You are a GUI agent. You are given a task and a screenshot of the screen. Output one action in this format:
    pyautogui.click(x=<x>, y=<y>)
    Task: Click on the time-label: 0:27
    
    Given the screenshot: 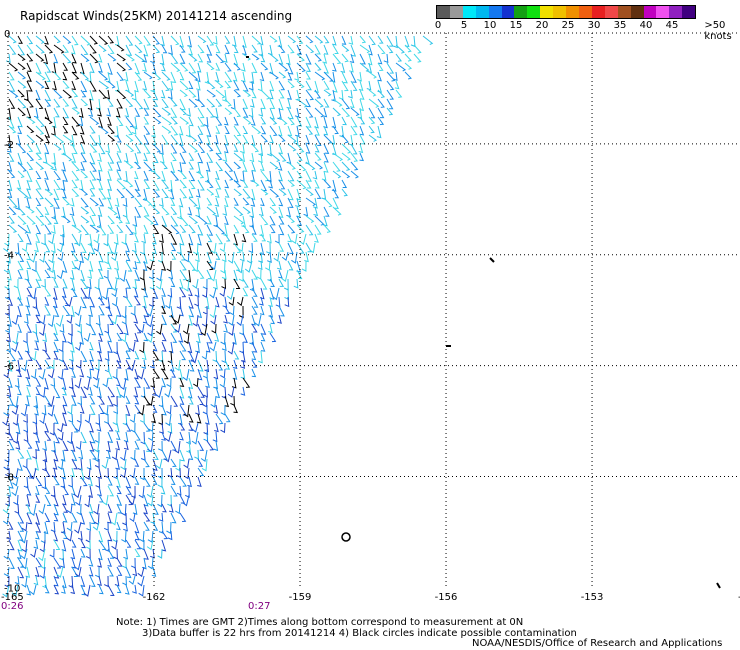 What is the action you would take?
    pyautogui.click(x=259, y=606)
    